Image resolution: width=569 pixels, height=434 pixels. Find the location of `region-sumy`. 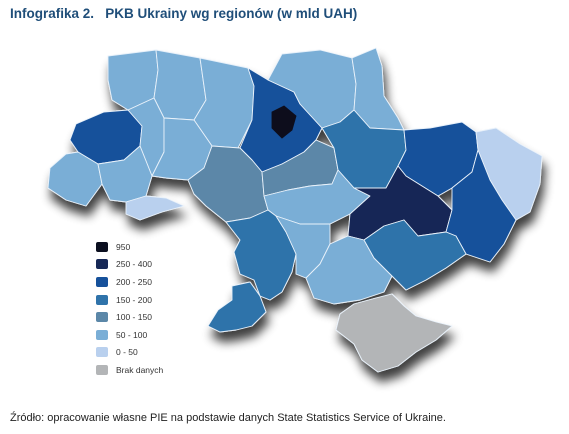

region-sumy is located at coordinates (378, 89).